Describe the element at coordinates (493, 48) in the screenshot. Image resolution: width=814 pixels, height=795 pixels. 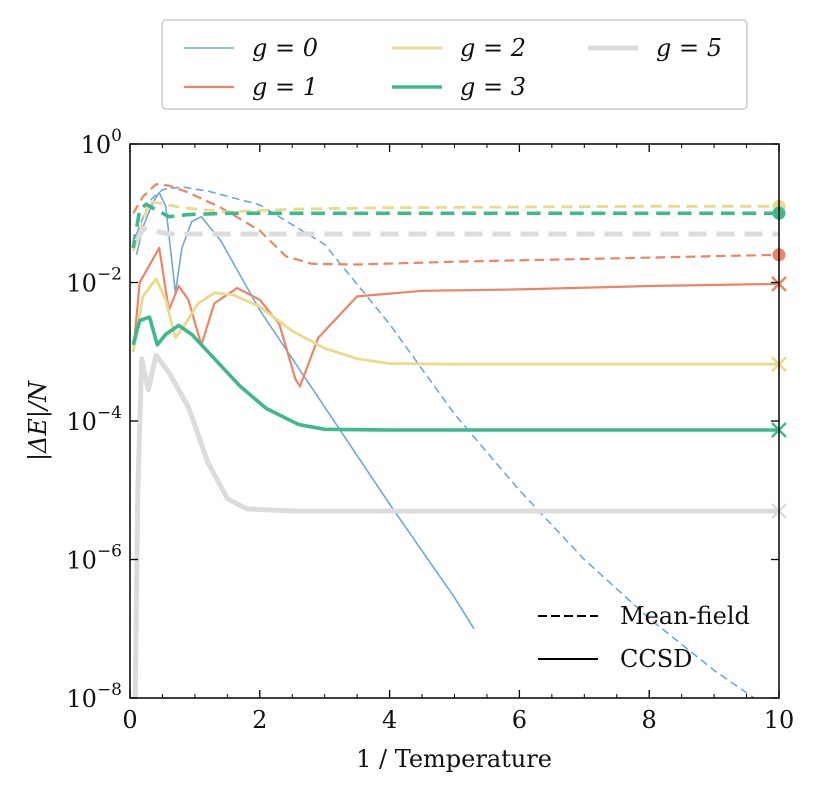
I see `legend-label: g = 2` at that location.